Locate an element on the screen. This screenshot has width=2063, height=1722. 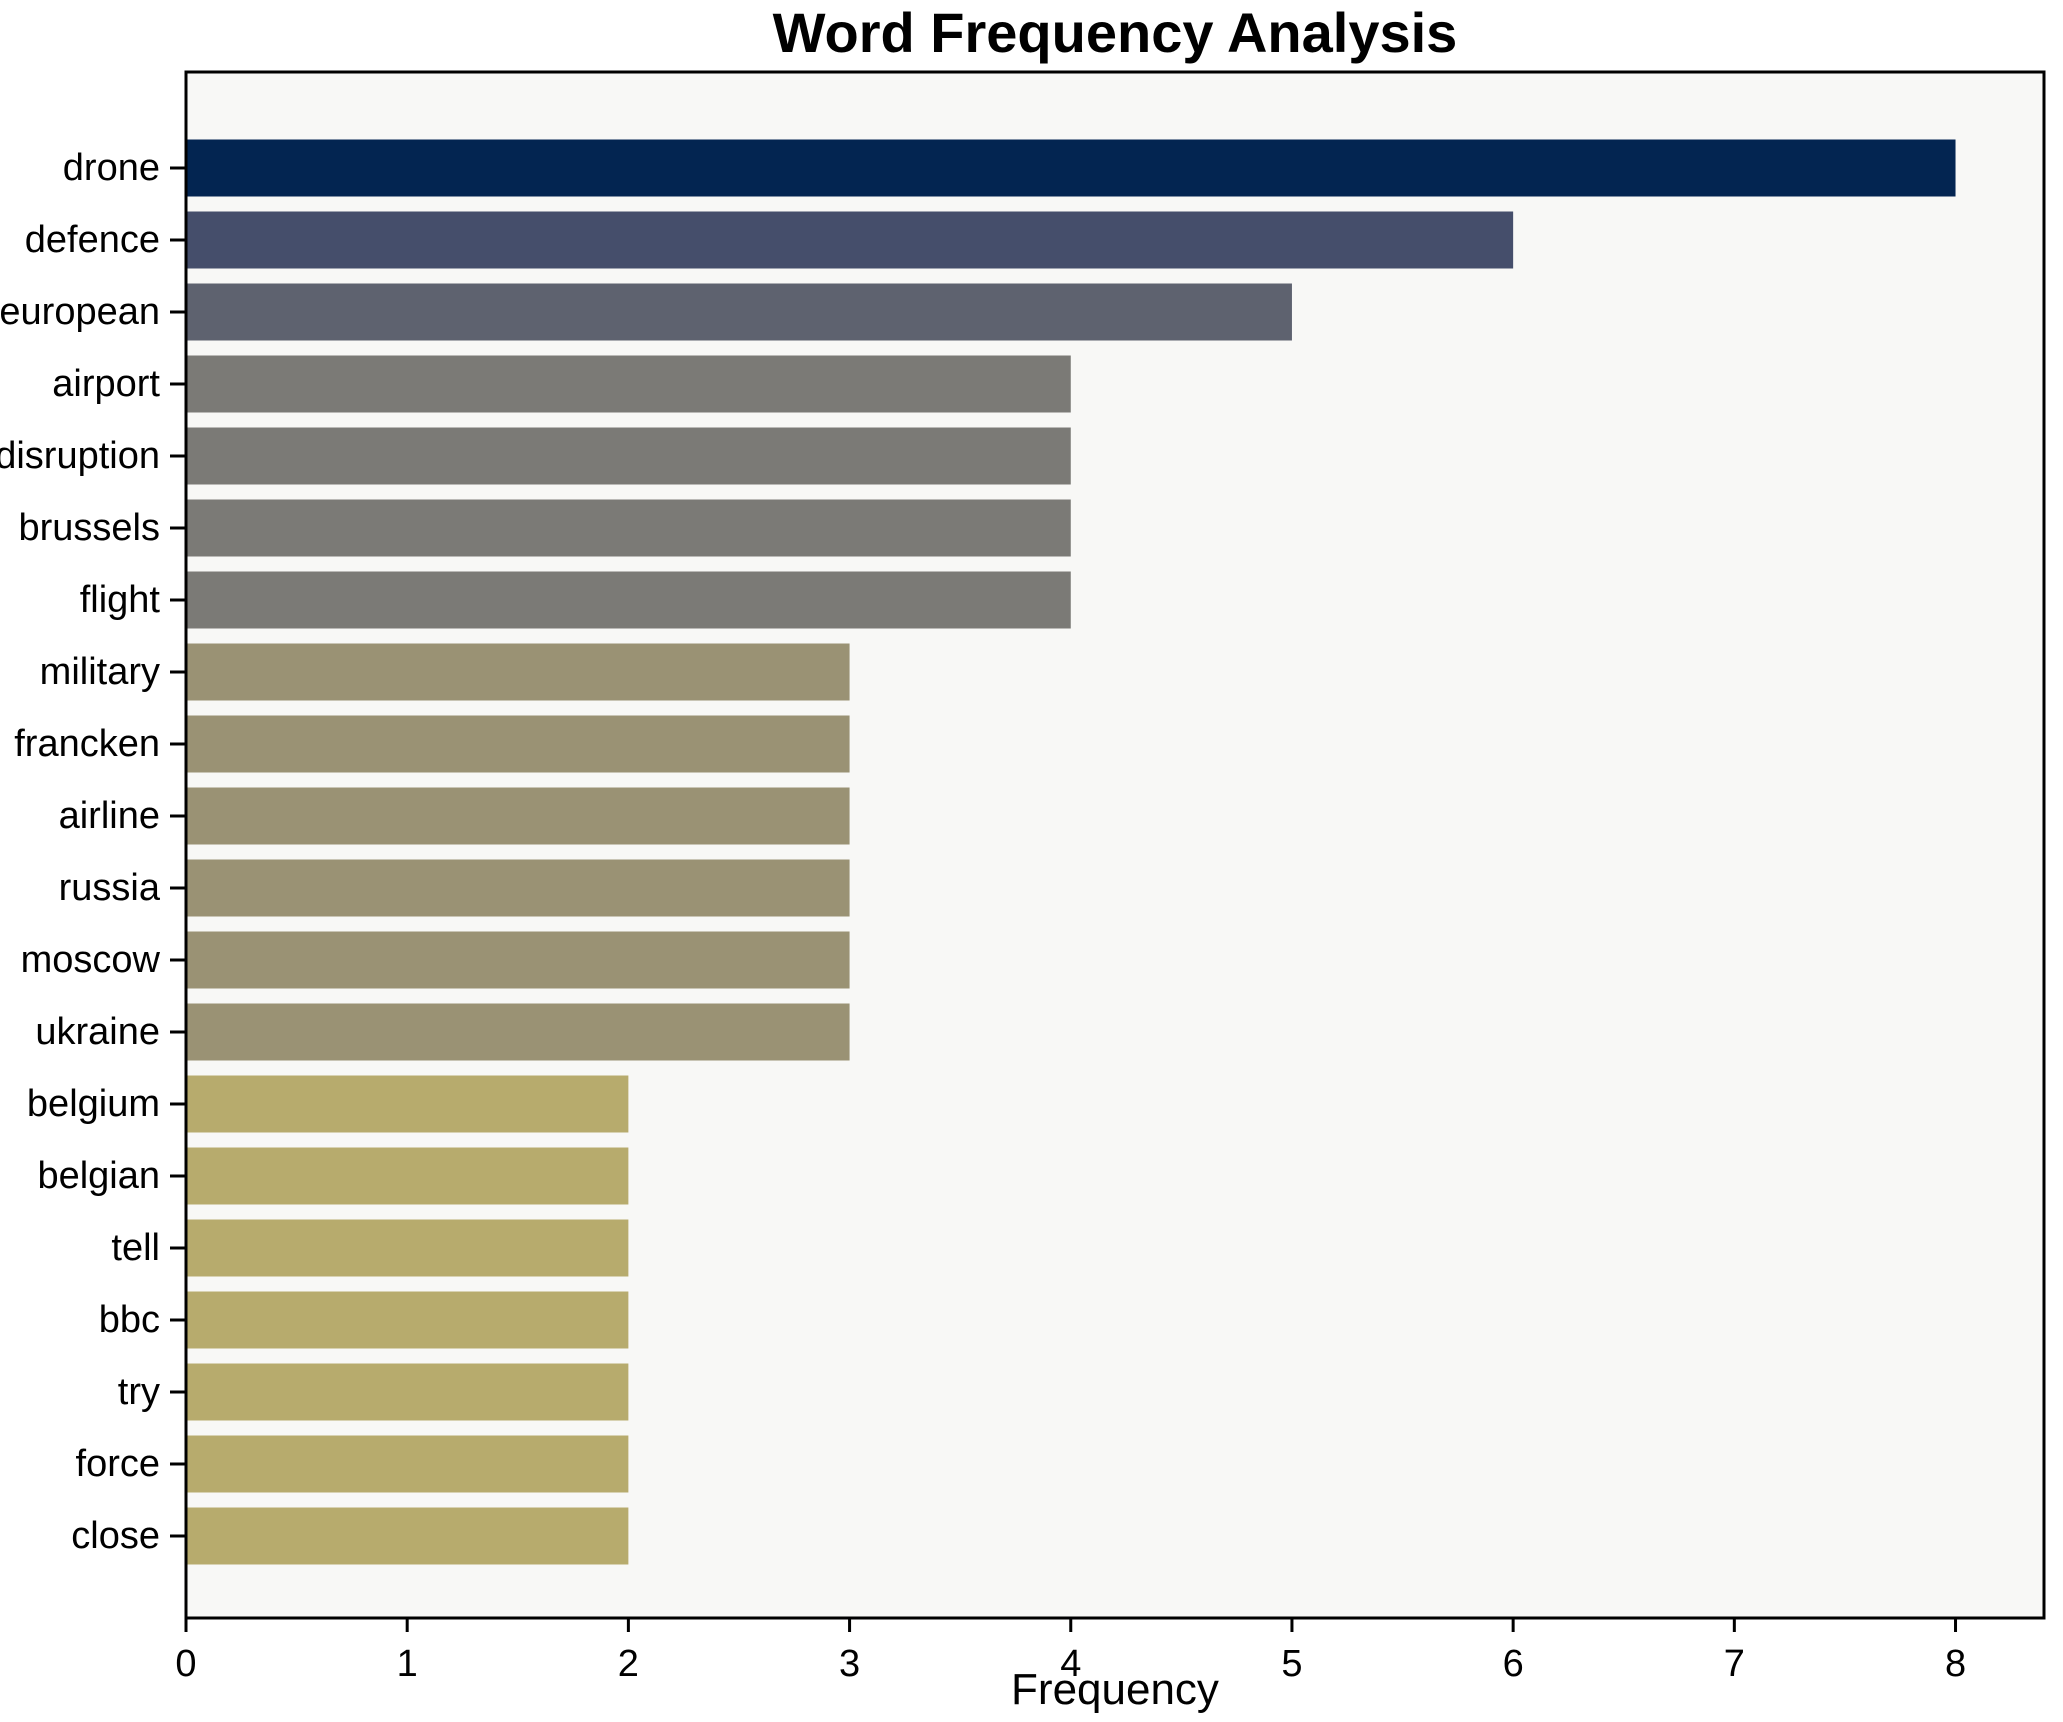
y-tick-label-military: military is located at coordinates (100, 672).